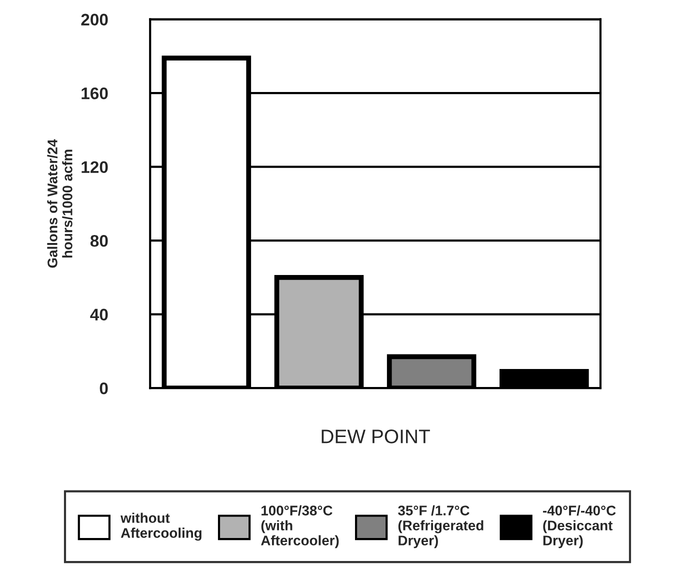 Image resolution: width=695 pixels, height=569 pixels. Describe the element at coordinates (161, 526) in the screenshot. I see `legend-label: without Aftercooling` at that location.